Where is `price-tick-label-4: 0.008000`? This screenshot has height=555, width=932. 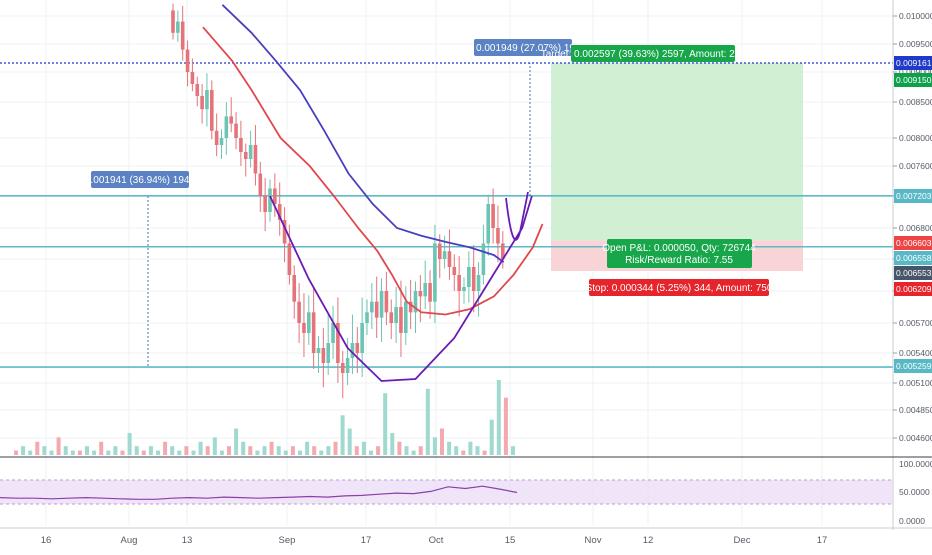
price-tick-label-4: 0.008000 is located at coordinates (915, 138).